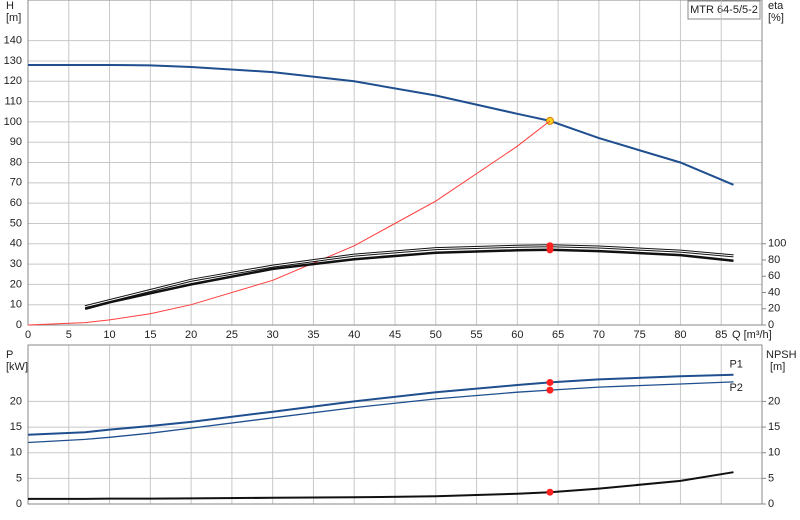 The width and height of the screenshot is (800, 520). What do you see at coordinates (771, 478) in the screenshot?
I see `y2-tick-label: 5` at bounding box center [771, 478].